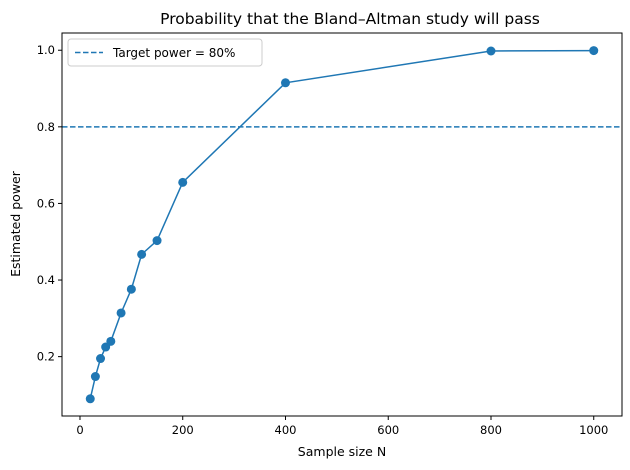  Describe the element at coordinates (46, 203) in the screenshot. I see `y-tick-label: 0.6` at that location.